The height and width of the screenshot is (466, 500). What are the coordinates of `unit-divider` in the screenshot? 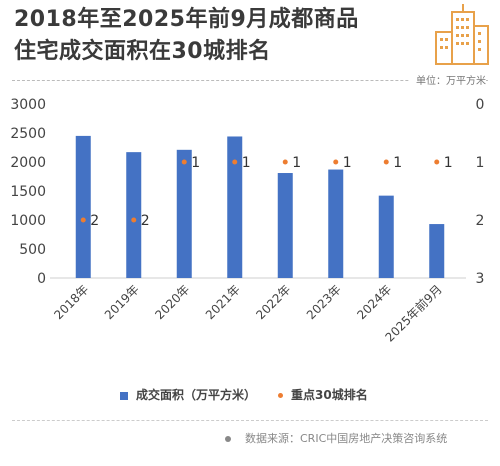 It's located at (250, 80).